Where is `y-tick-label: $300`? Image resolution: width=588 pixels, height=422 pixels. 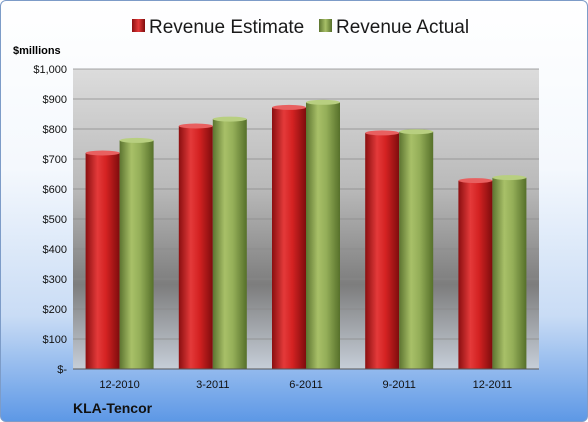
y-tick-label: $300 is located at coordinates (55, 280).